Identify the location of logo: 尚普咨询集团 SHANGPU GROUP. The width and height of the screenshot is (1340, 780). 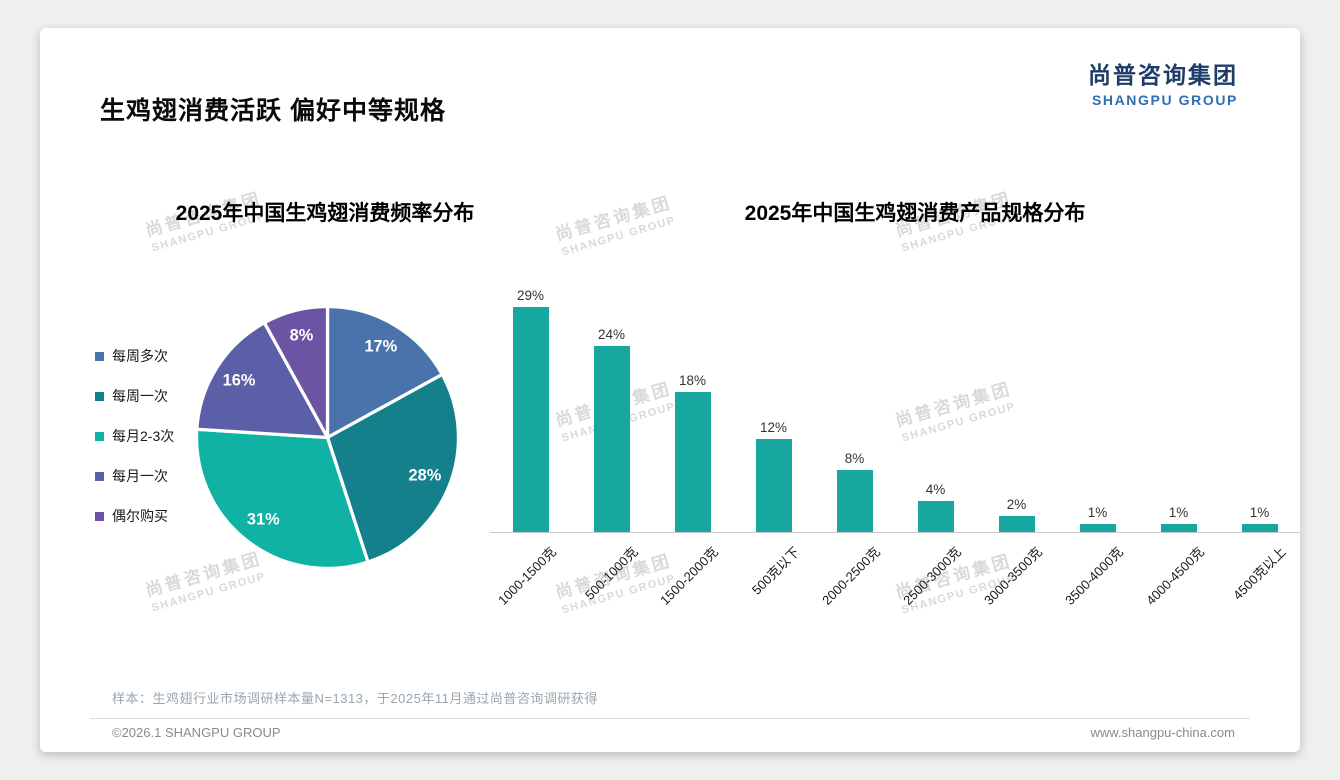
(1163, 82).